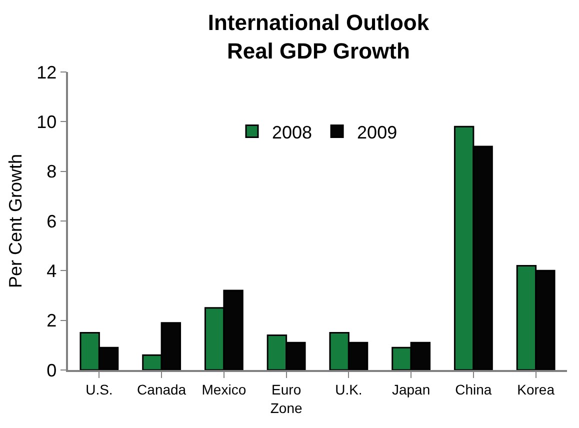  Describe the element at coordinates (51, 370) in the screenshot. I see `y-tick-label: 0` at that location.